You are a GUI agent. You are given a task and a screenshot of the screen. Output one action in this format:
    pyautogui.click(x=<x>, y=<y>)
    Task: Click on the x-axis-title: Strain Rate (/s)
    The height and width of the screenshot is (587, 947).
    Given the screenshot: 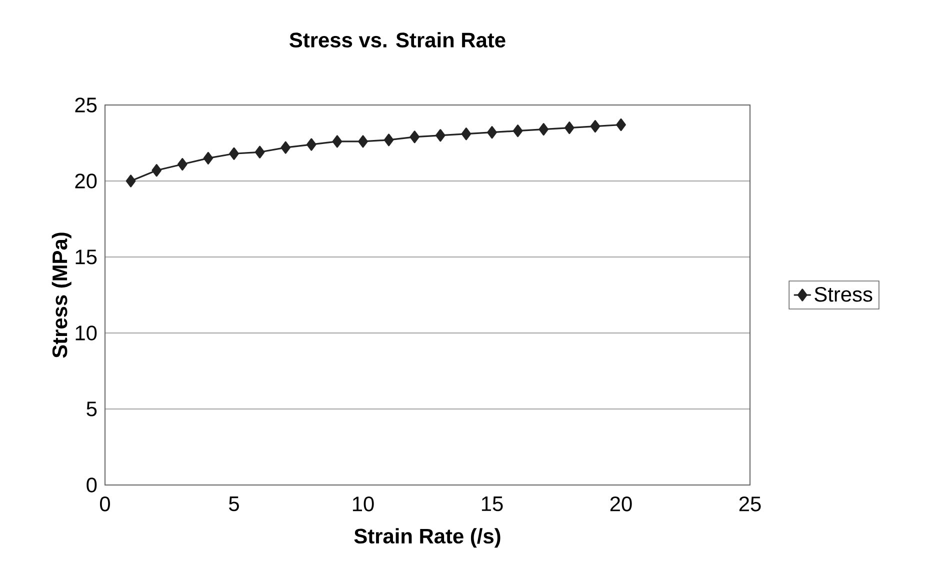 What is the action you would take?
    pyautogui.click(x=427, y=538)
    